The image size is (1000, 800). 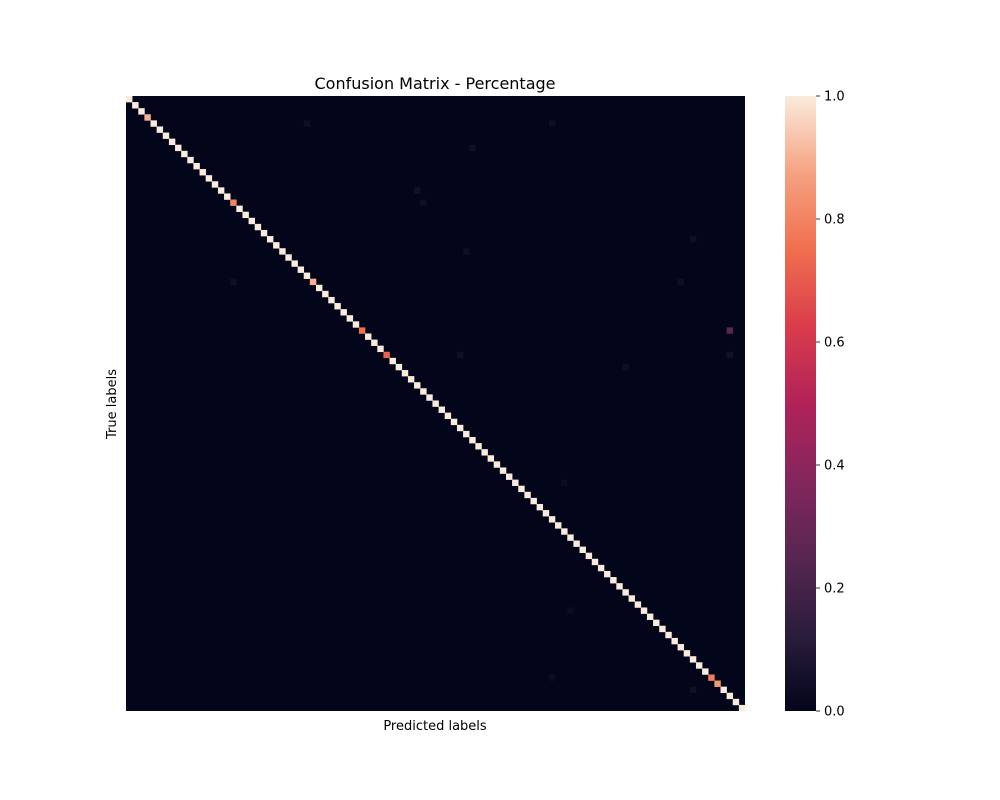 What do you see at coordinates (834, 589) in the screenshot?
I see `colorbar-tick-label: 0.2` at bounding box center [834, 589].